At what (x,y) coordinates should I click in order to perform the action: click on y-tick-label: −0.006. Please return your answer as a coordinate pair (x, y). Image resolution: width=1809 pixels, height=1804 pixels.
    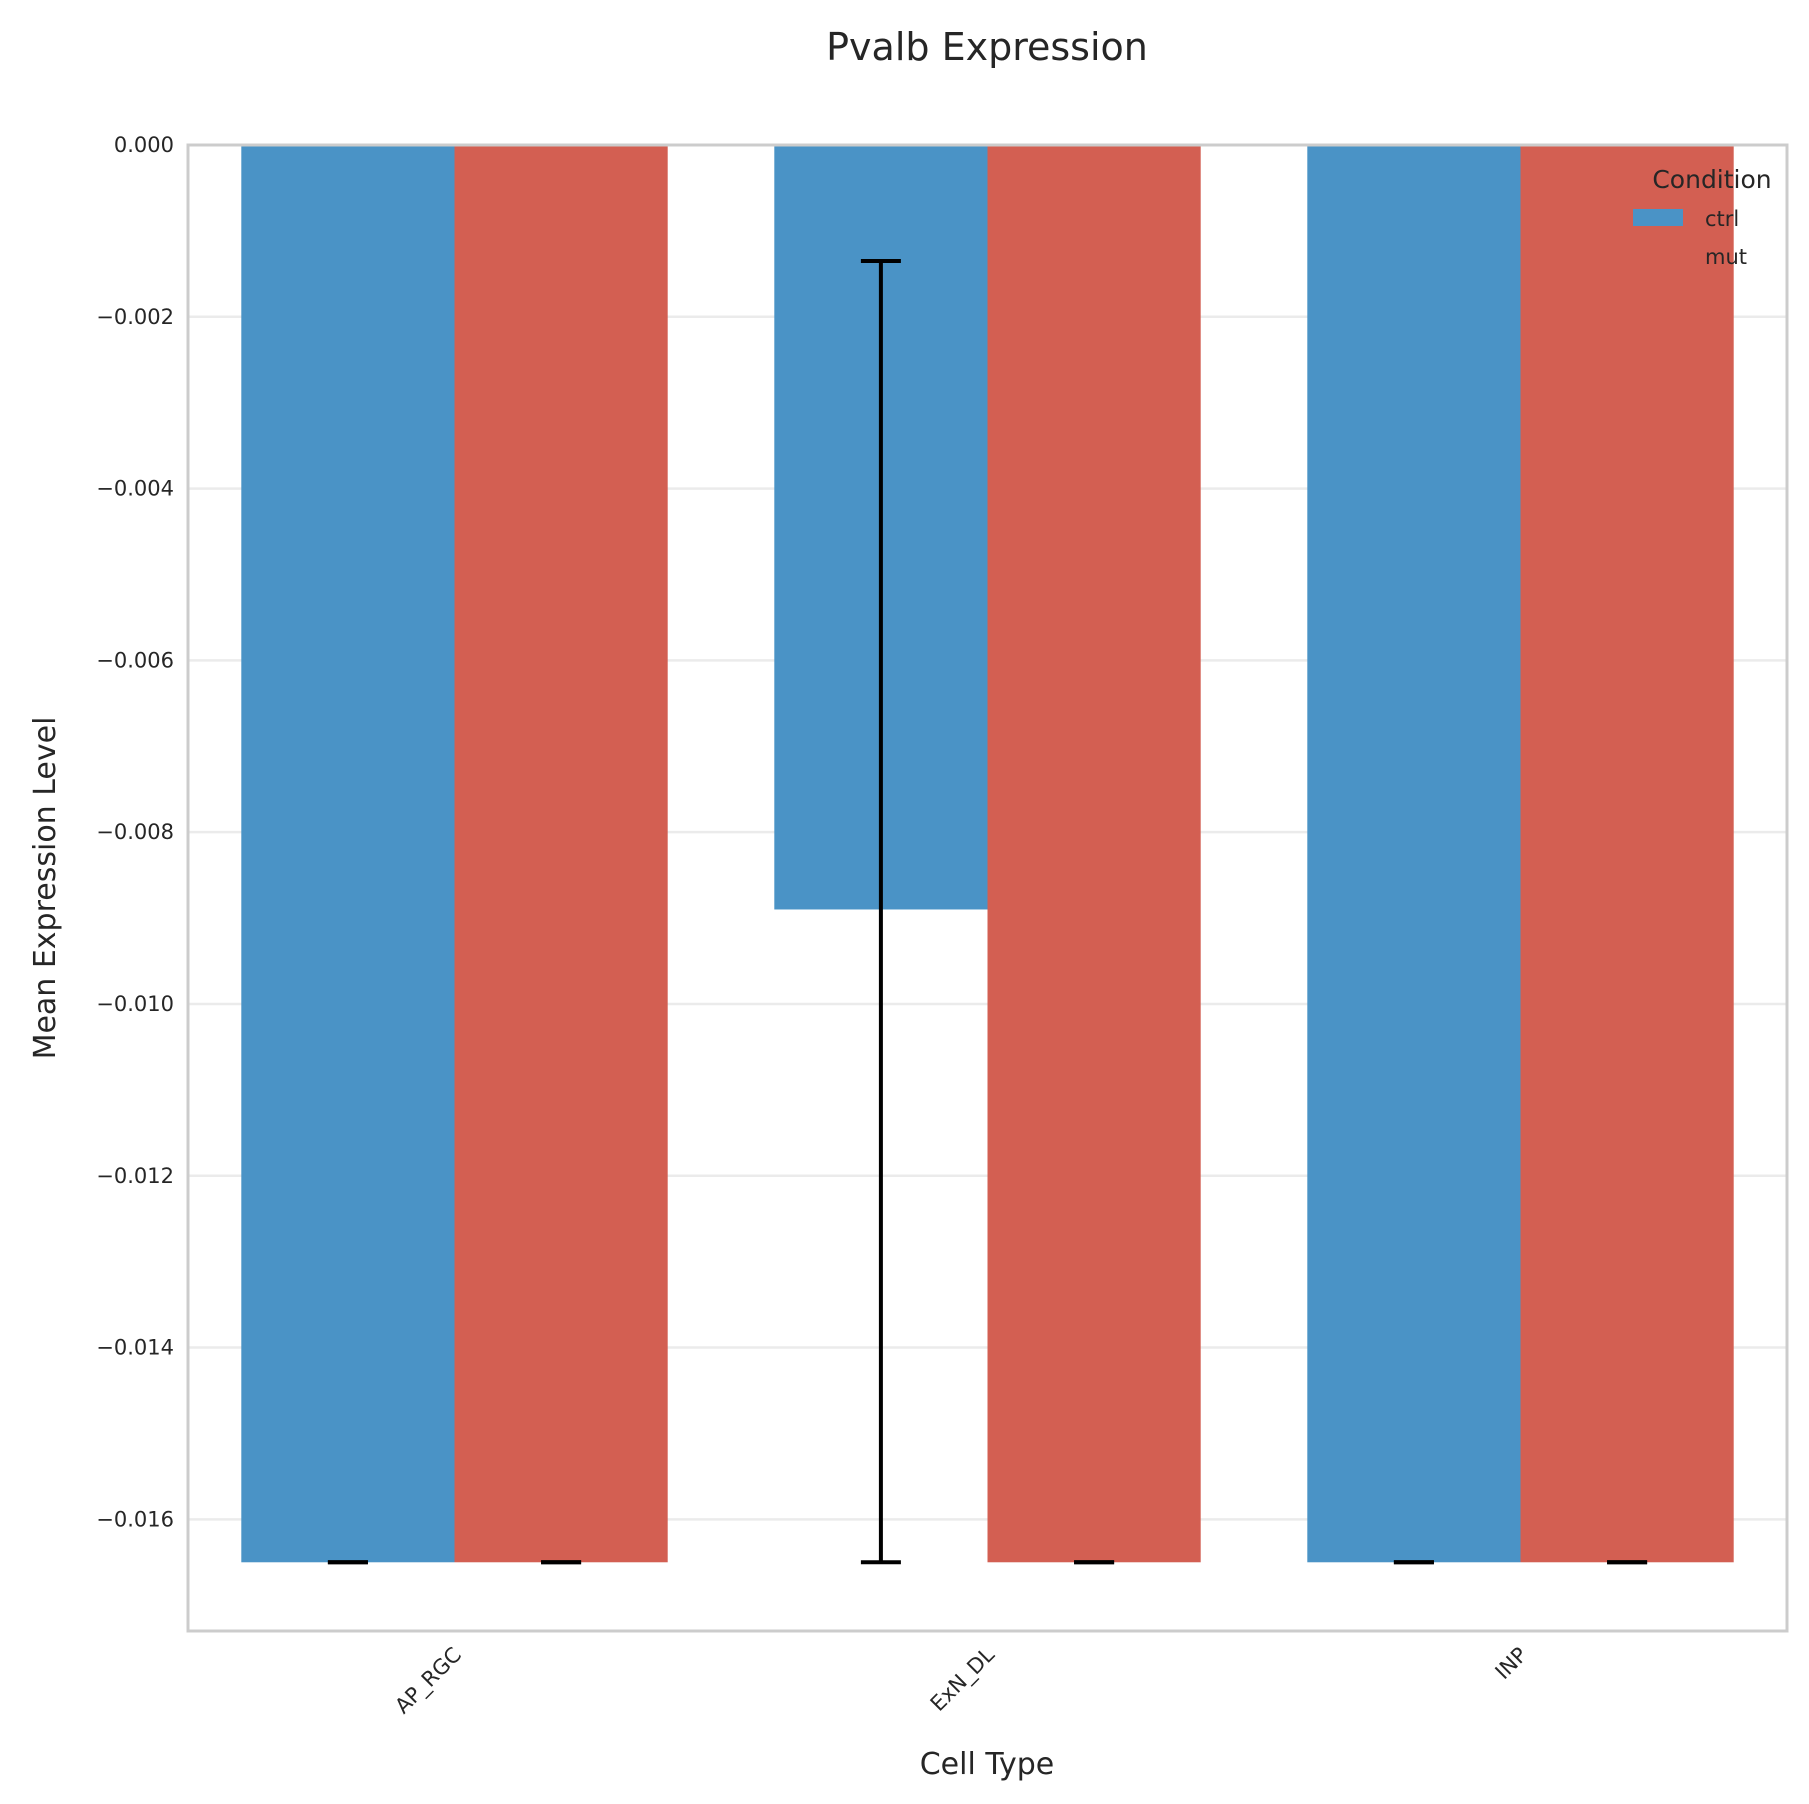
    Looking at the image, I should click on (135, 660).